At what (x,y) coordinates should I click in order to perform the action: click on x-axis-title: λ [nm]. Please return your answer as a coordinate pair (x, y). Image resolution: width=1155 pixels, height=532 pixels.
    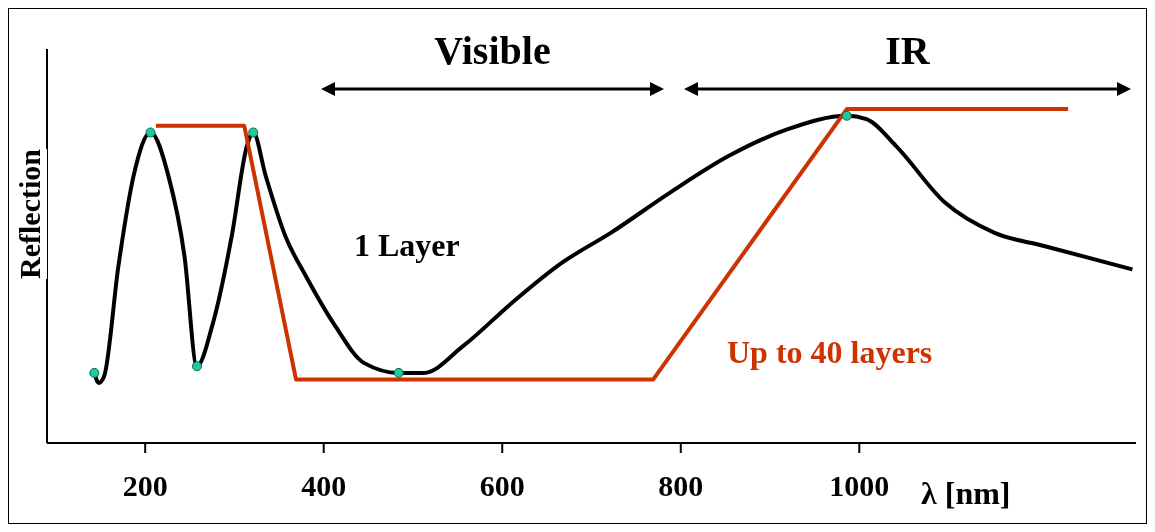
    Looking at the image, I should click on (966, 493).